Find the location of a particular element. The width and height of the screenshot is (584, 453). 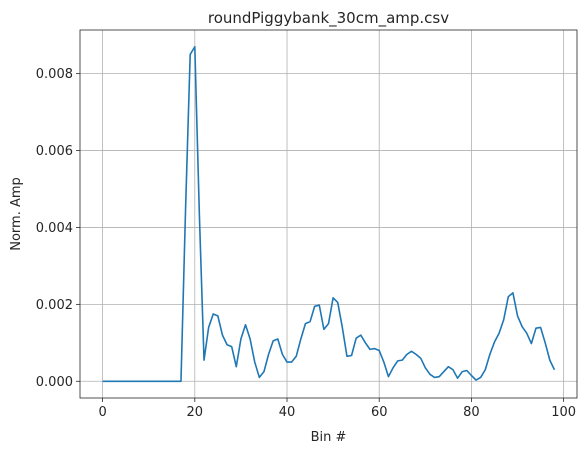

y-tick-label: 0.004 is located at coordinates (54, 228).